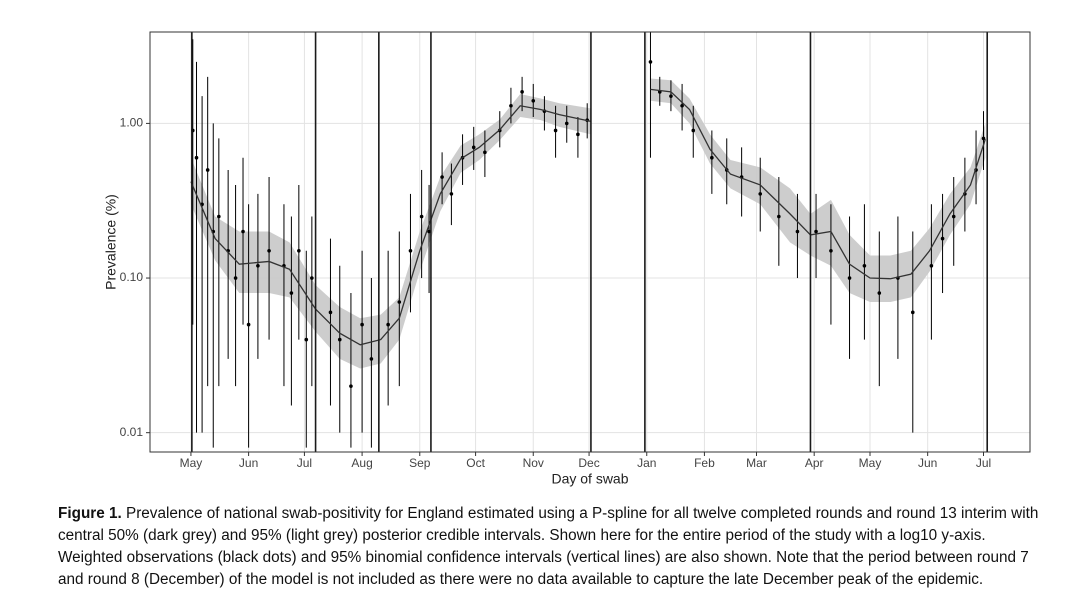 Image resolution: width=1080 pixels, height=595 pixels. Describe the element at coordinates (111, 242) in the screenshot. I see `y-axis-title: Prevalence (%)` at that location.